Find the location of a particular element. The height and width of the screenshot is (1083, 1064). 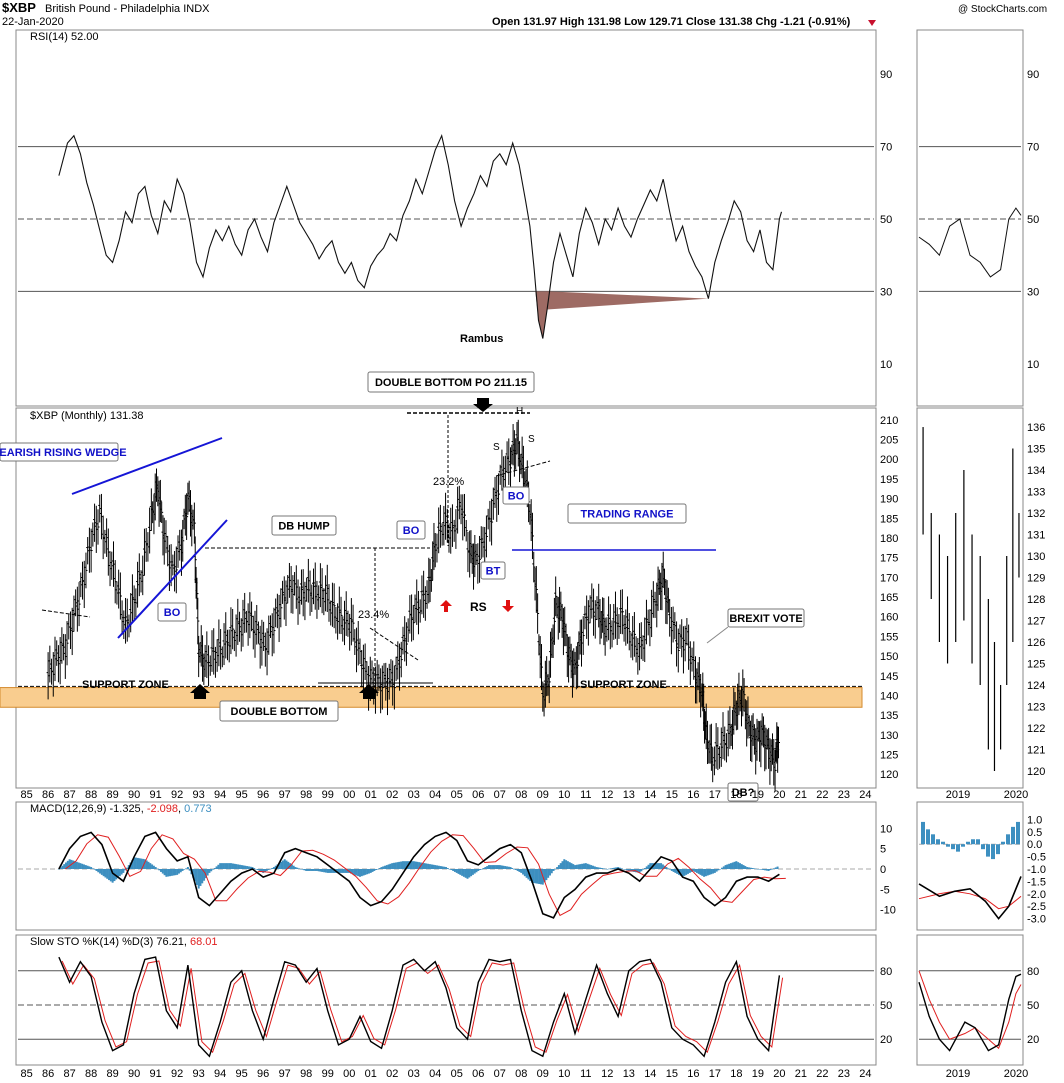

mini-macd-tick: 0.0 is located at coordinates (1034, 845).